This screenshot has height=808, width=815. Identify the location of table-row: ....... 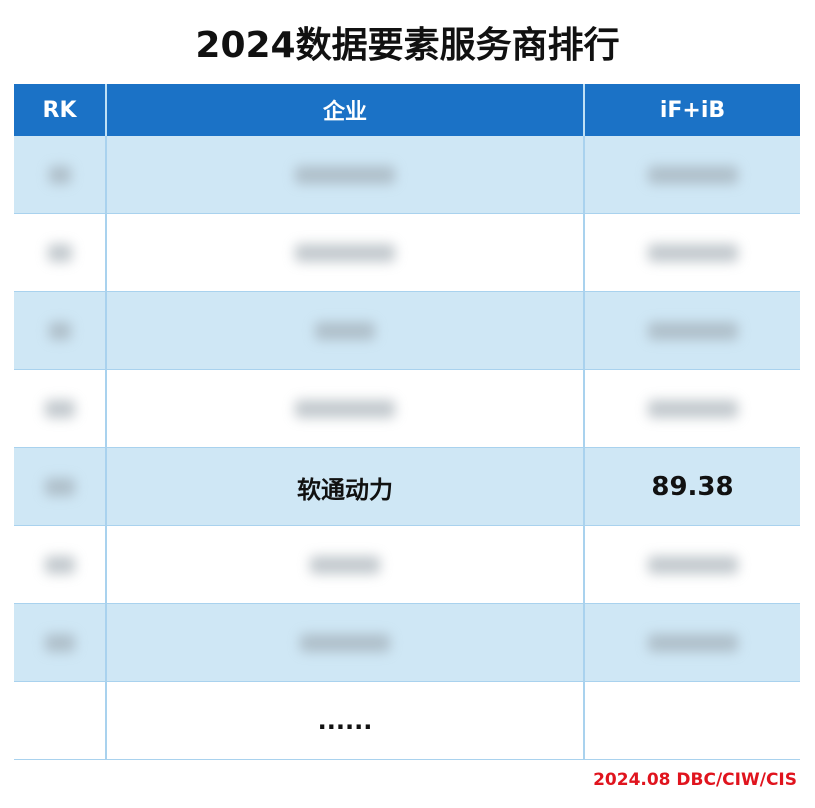
(407, 721).